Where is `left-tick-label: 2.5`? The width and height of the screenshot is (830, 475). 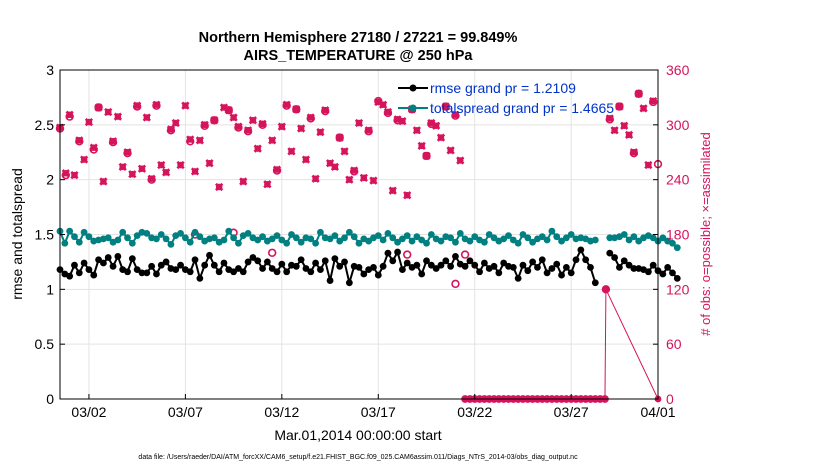
left-tick-label: 2.5 is located at coordinates (45, 125).